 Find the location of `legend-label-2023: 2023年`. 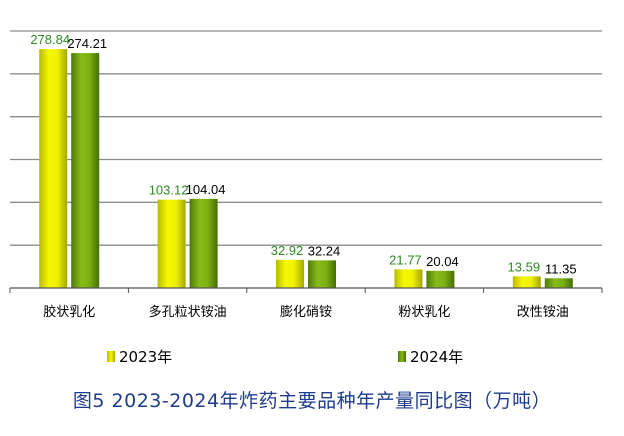

legend-label-2023: 2023年 is located at coordinates (146, 356).